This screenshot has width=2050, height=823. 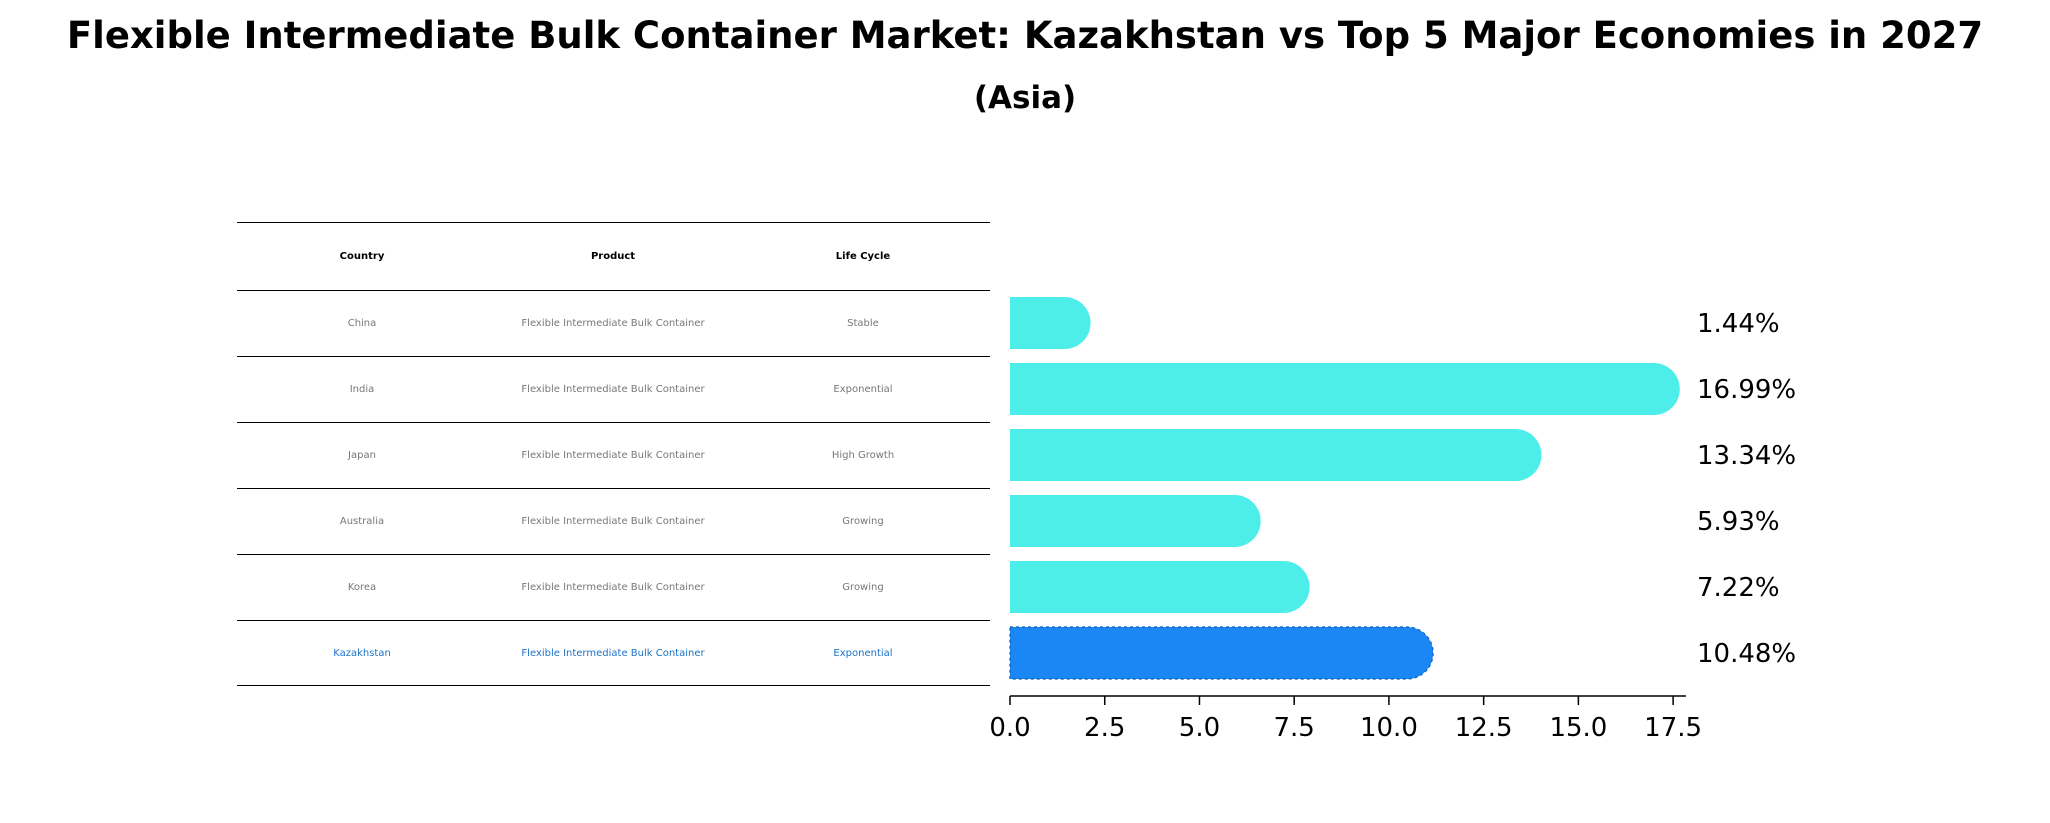 What do you see at coordinates (1104, 728) in the screenshot?
I see `x-tick-label: 2.5` at bounding box center [1104, 728].